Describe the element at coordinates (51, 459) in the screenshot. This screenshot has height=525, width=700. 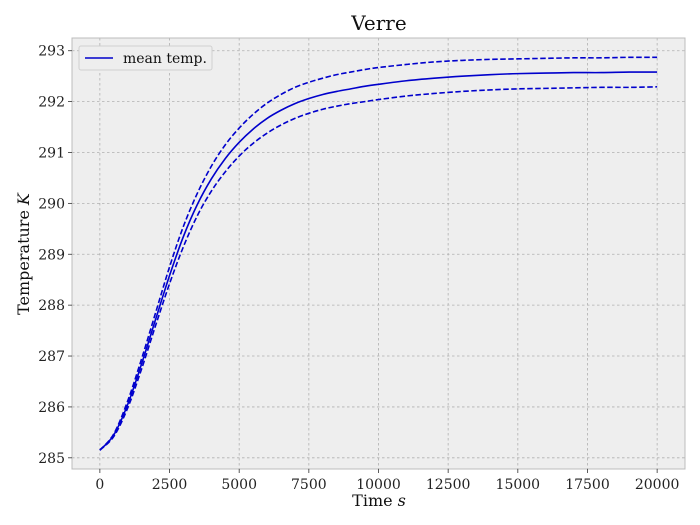
I see `y-tick-label: 285` at that location.